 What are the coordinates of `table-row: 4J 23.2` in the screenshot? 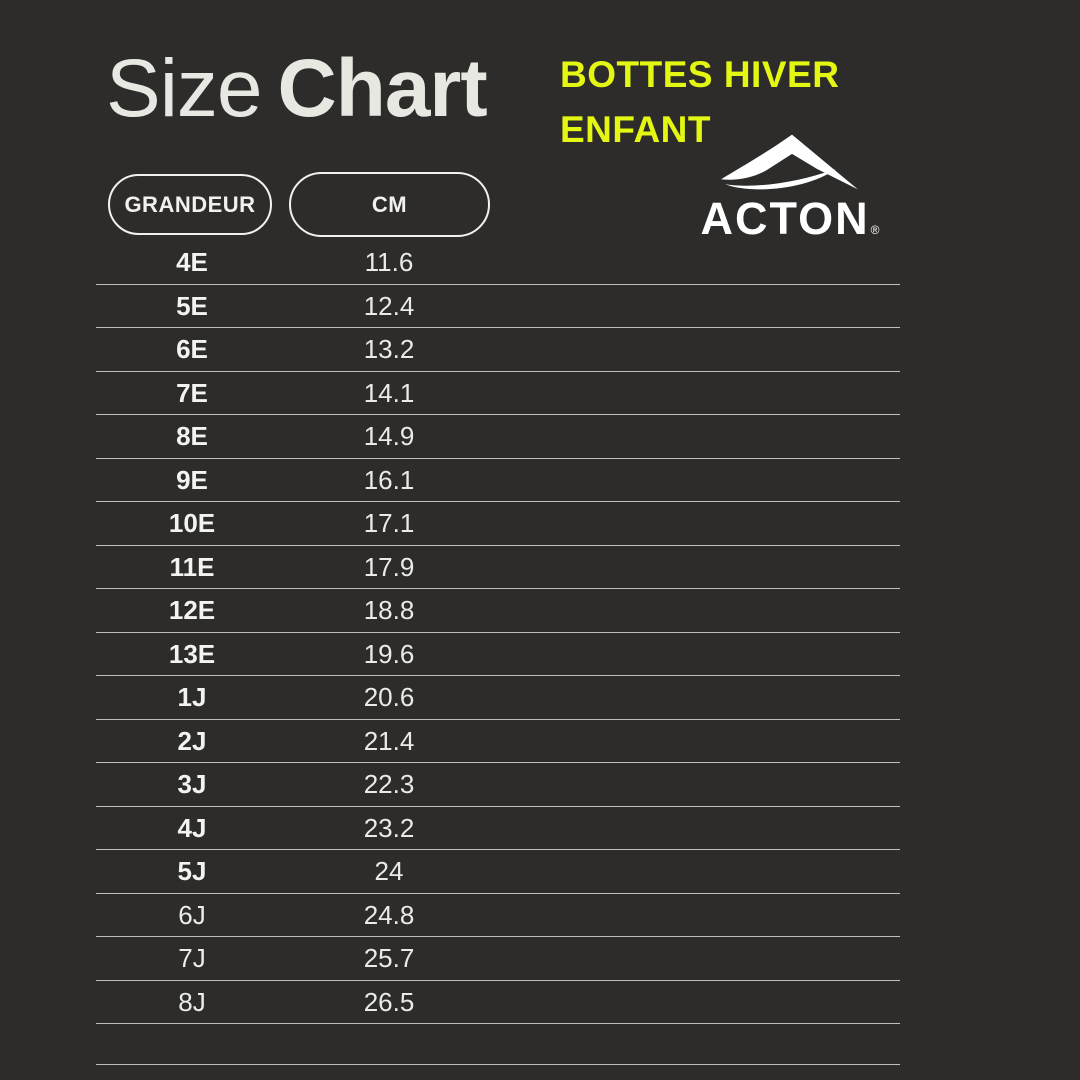 It's located at (498, 828).